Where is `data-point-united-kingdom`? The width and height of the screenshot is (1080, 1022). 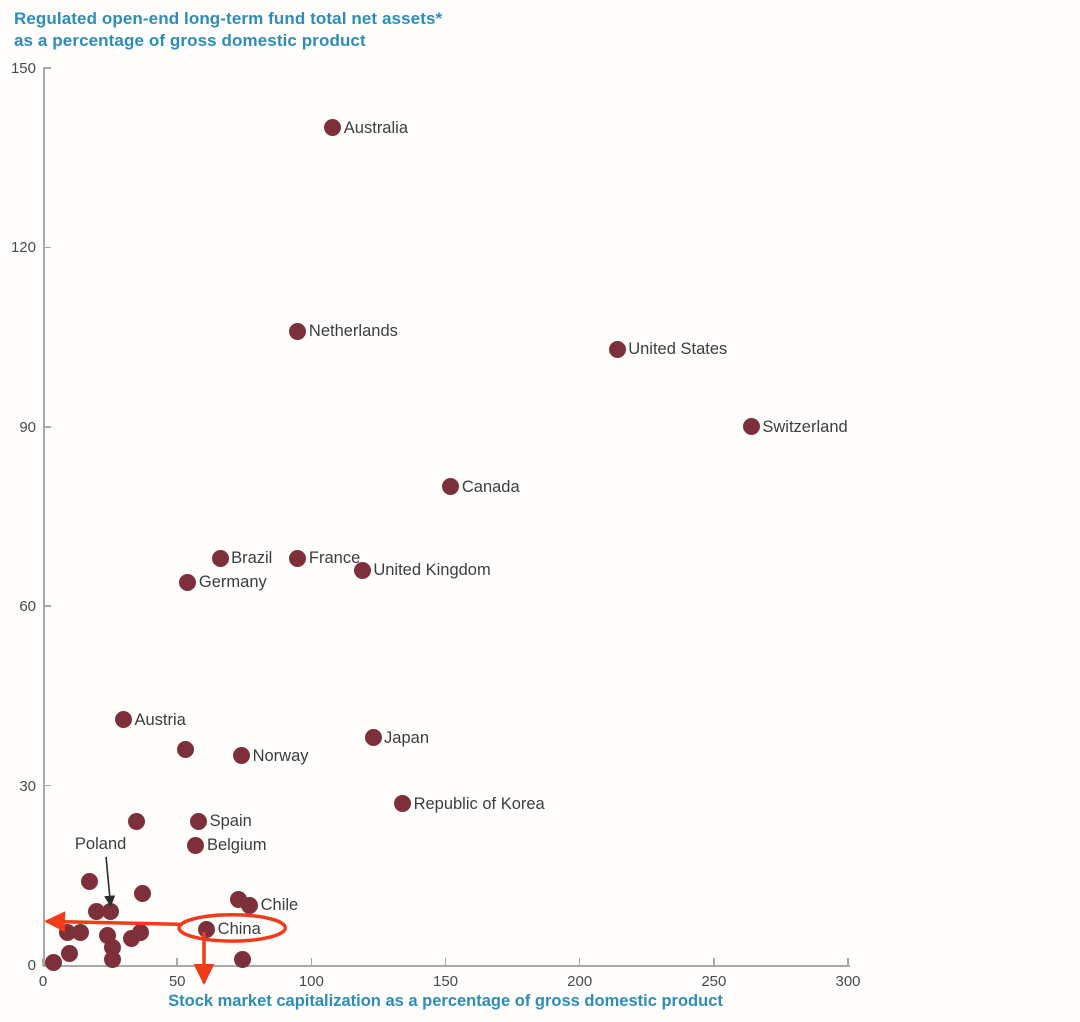 data-point-united-kingdom is located at coordinates (362, 570).